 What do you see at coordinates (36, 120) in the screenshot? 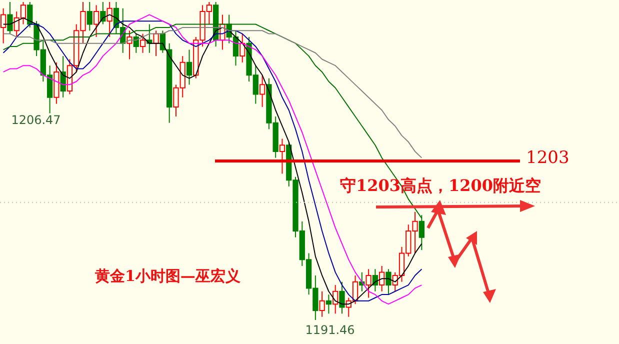
I see `annotation: 1206.47` at bounding box center [36, 120].